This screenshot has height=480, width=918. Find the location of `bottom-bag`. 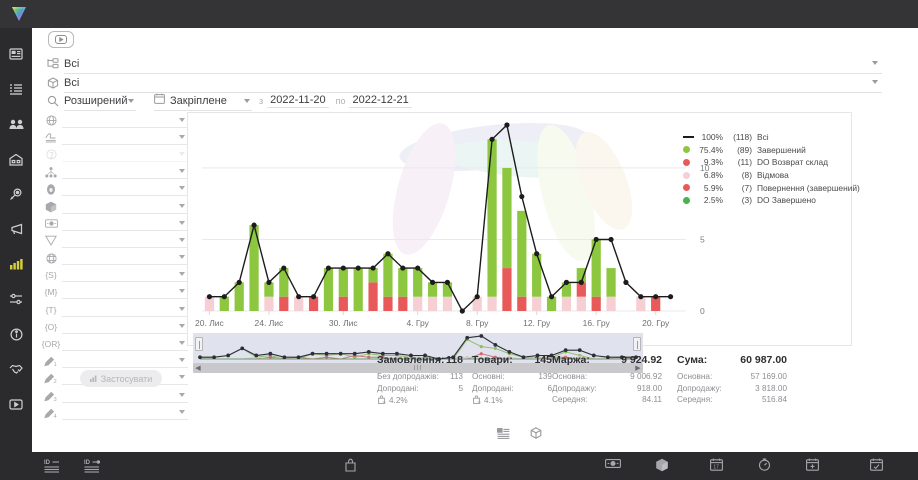

bottom-bag is located at coordinates (350, 465).